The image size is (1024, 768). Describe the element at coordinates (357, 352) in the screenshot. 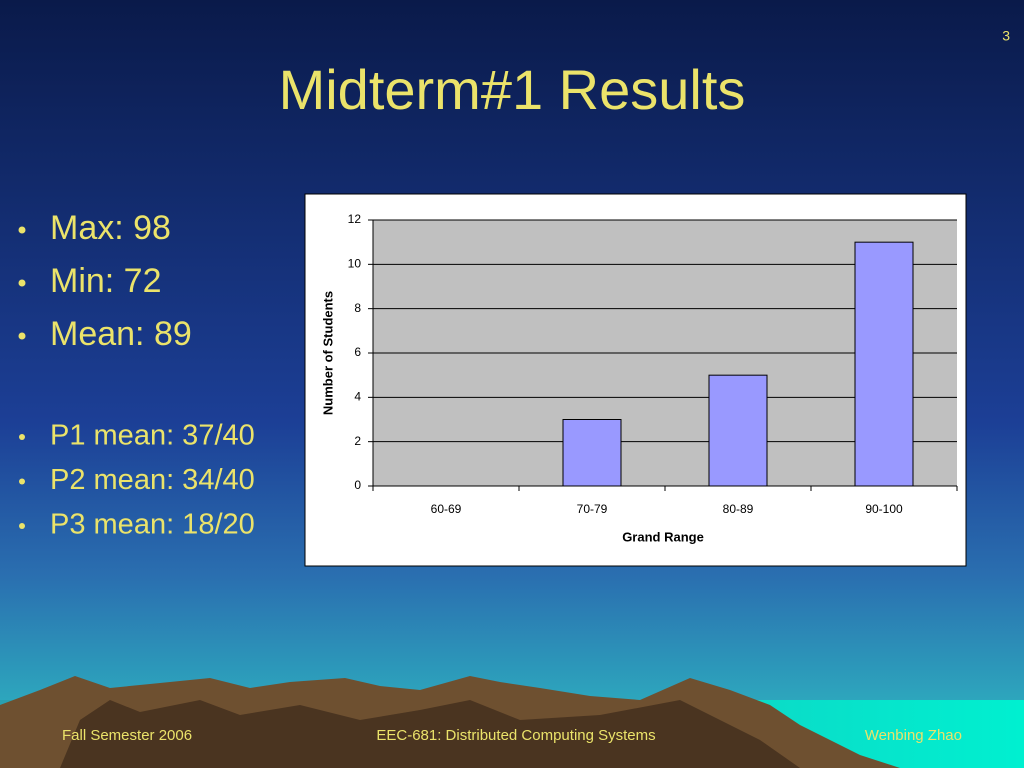

I see `y-tick-label: 6` at that location.